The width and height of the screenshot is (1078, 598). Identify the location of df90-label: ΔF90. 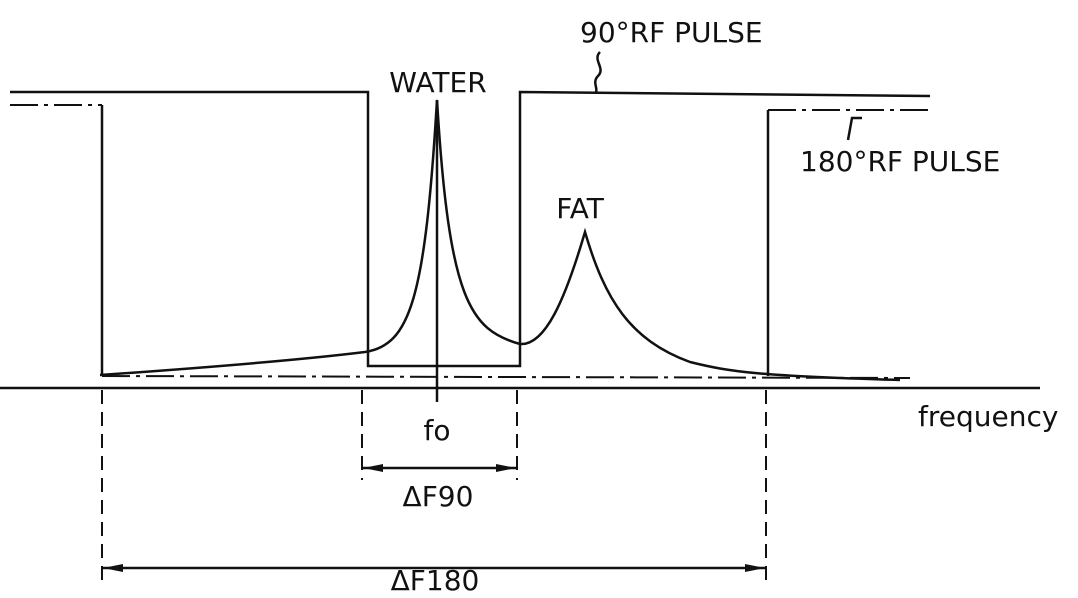
(438, 496).